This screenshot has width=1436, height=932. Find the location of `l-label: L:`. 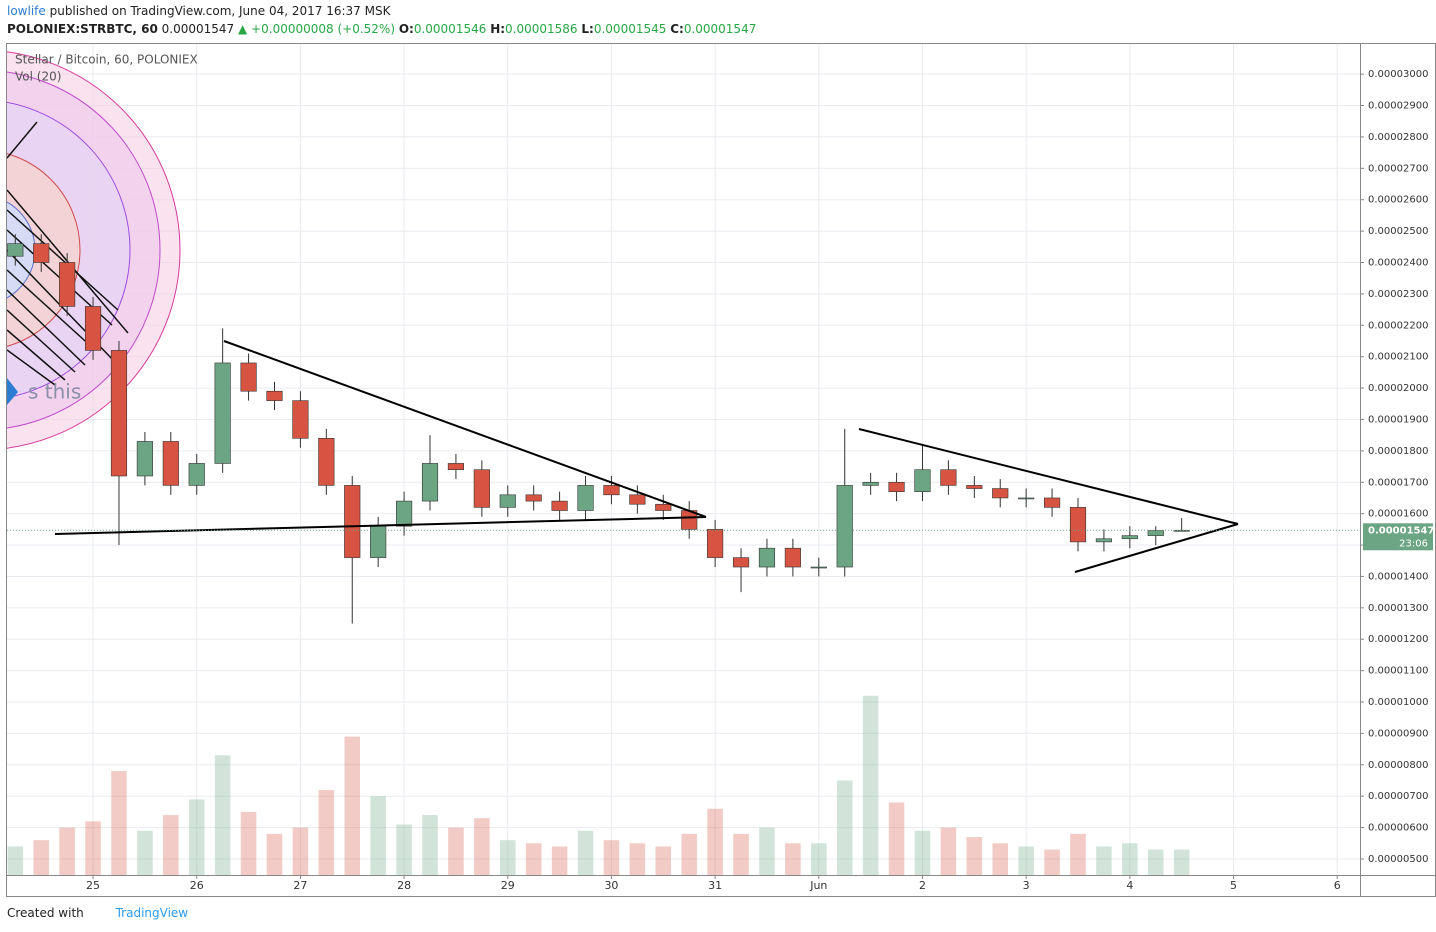

l-label: L: is located at coordinates (587, 29).